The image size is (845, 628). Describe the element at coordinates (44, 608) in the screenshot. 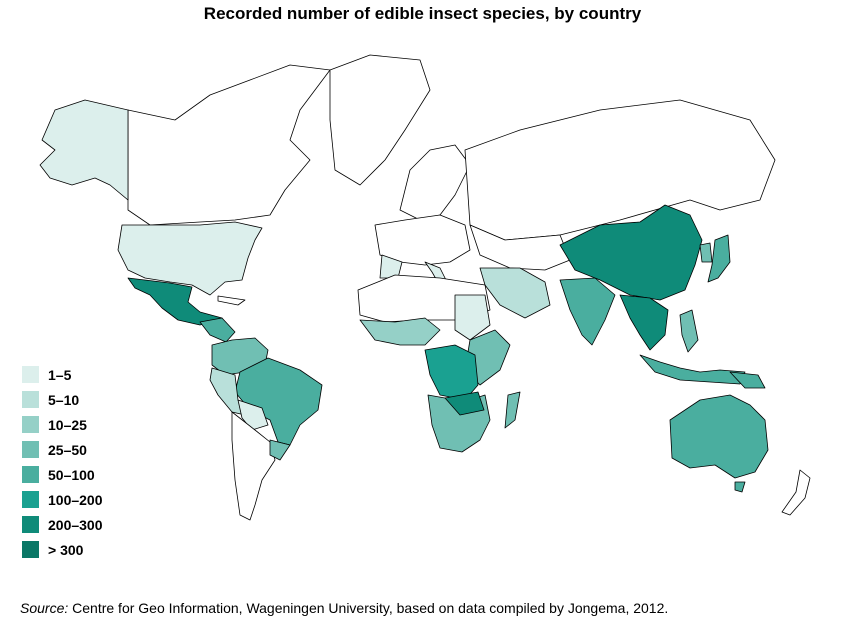

I see `source-prefix: Source:` at that location.